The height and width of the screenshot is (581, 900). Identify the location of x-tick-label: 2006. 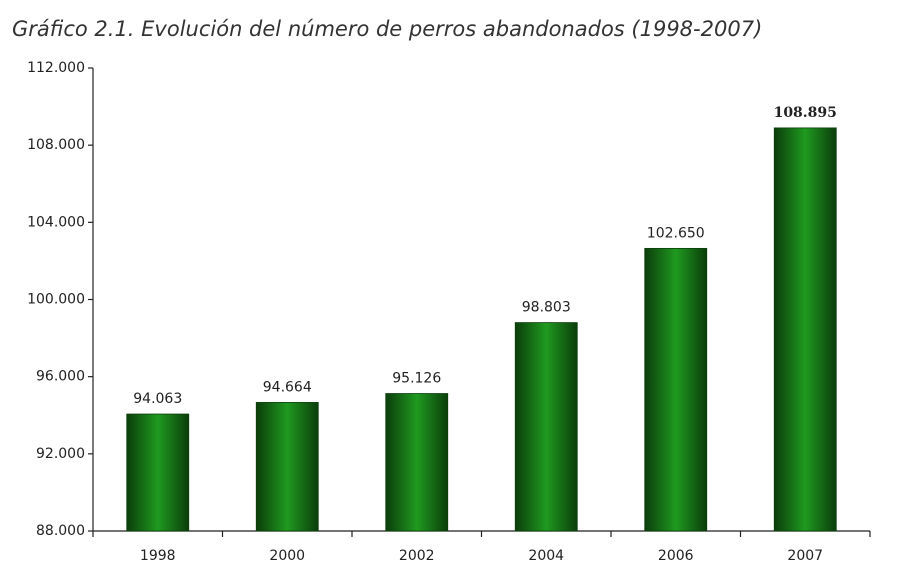
(676, 556).